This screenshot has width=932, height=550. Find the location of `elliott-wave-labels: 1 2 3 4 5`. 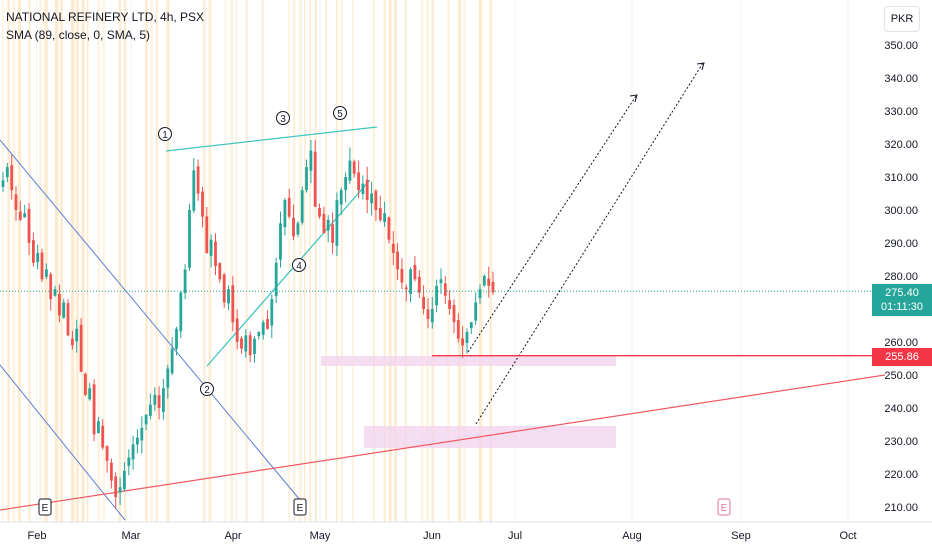

elliott-wave-labels: 1 2 3 4 5 is located at coordinates (252, 251).